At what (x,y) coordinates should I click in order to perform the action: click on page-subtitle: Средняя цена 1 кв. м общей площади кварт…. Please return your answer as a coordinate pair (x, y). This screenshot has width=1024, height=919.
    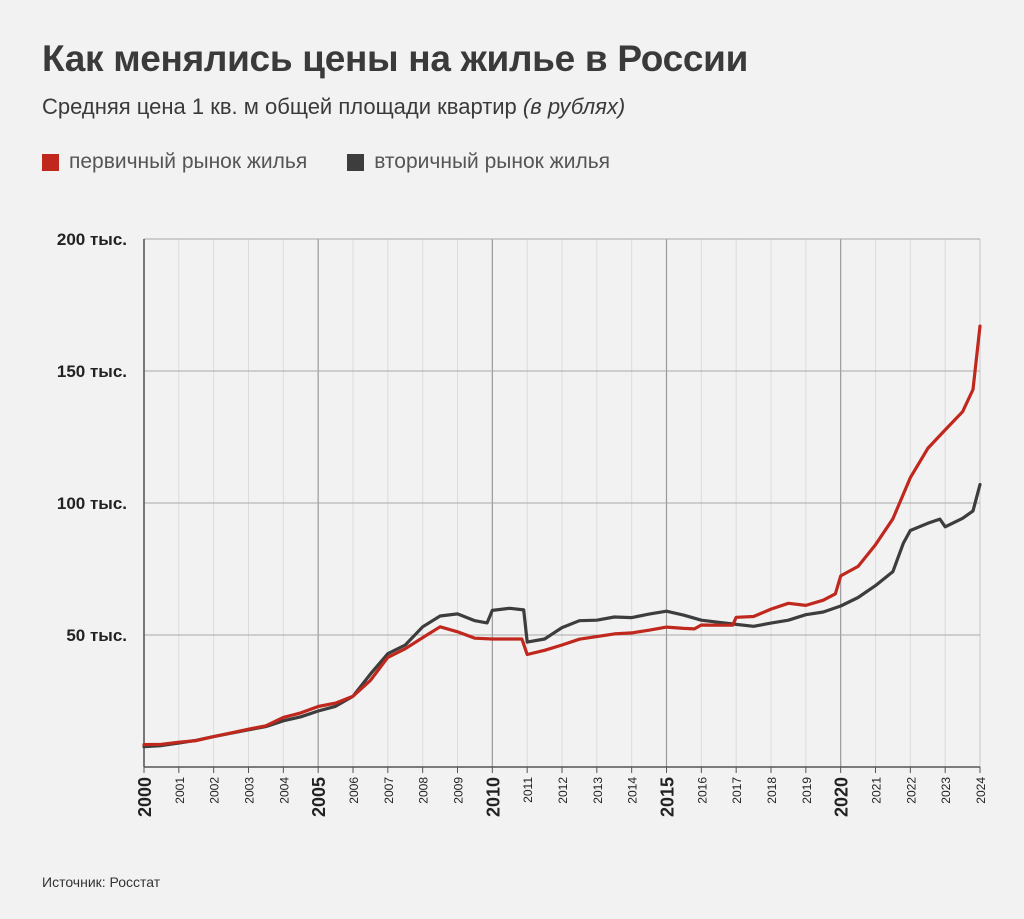
    Looking at the image, I should click on (333, 107).